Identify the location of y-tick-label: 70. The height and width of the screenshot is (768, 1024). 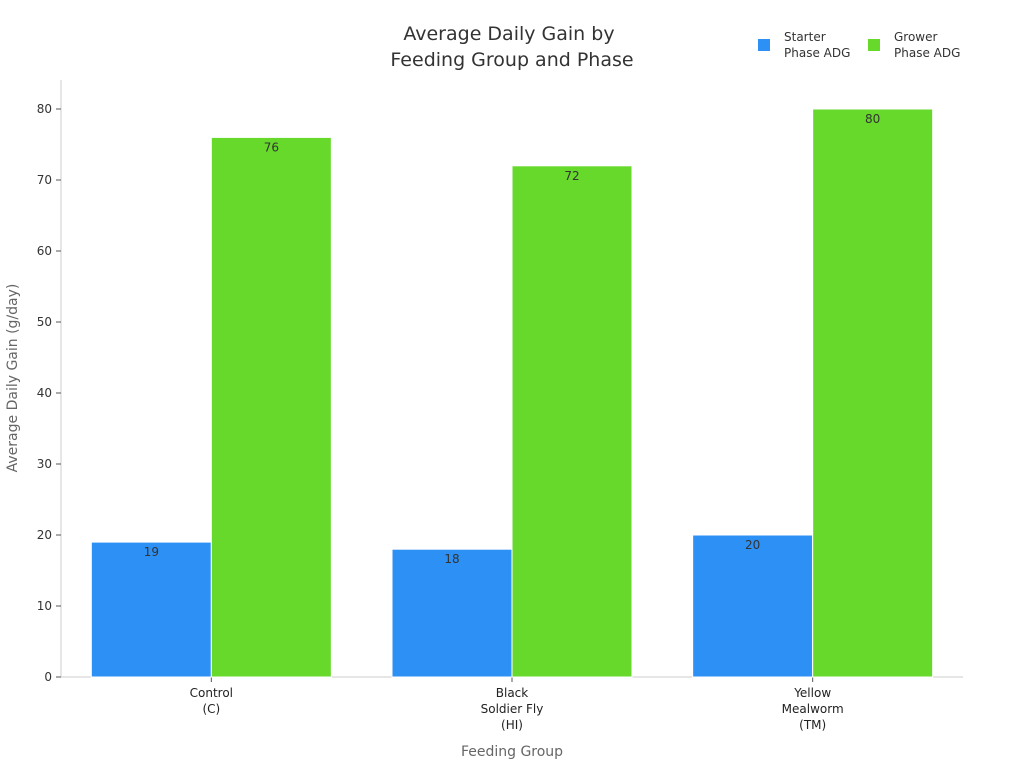
(44, 180).